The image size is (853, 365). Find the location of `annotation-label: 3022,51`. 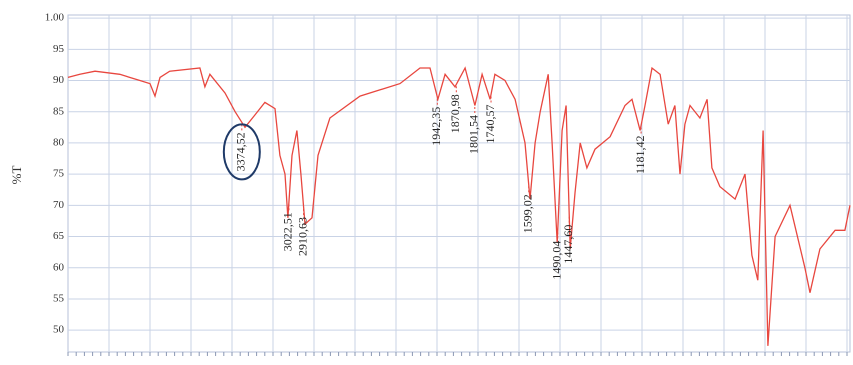

annotation-label: 3022,51 is located at coordinates (288, 231).